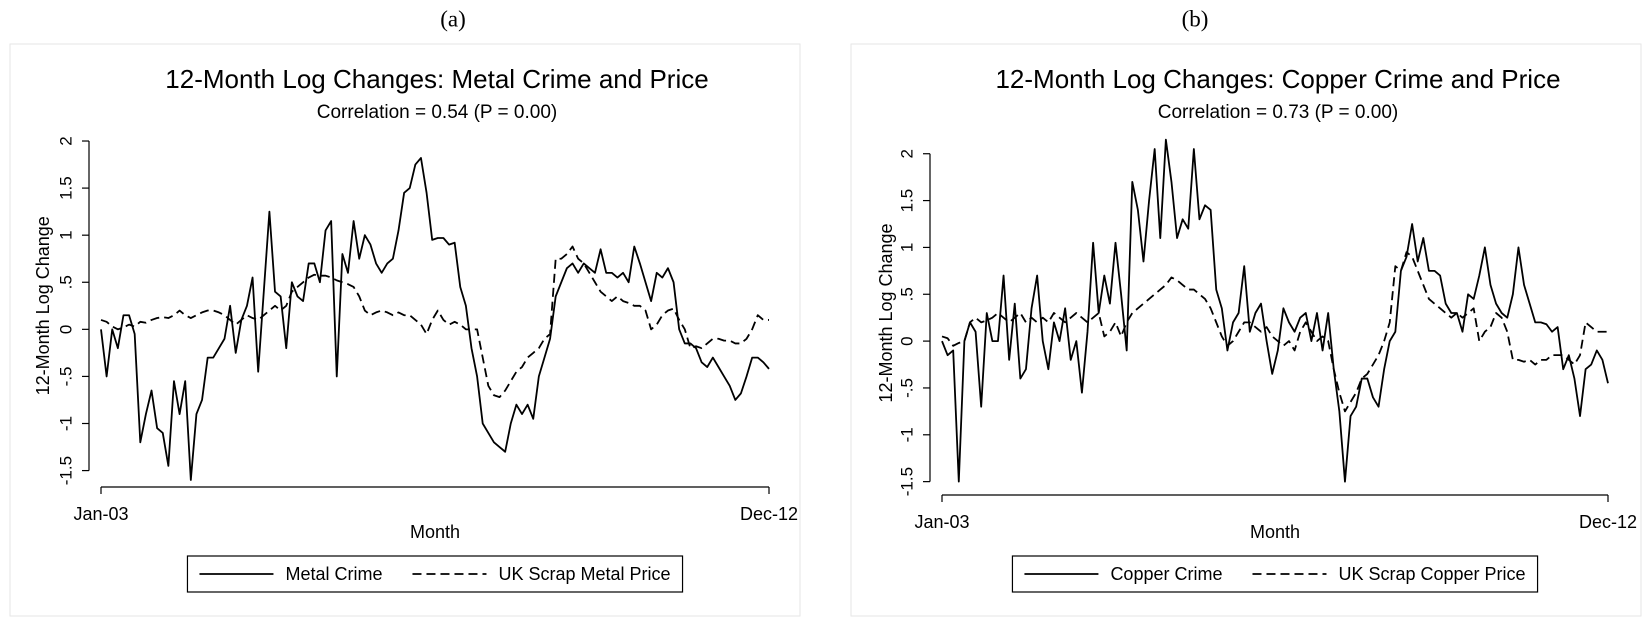 This screenshot has width=1651, height=622. Describe the element at coordinates (1195, 18) in the screenshot. I see `panel-label: (b)` at that location.